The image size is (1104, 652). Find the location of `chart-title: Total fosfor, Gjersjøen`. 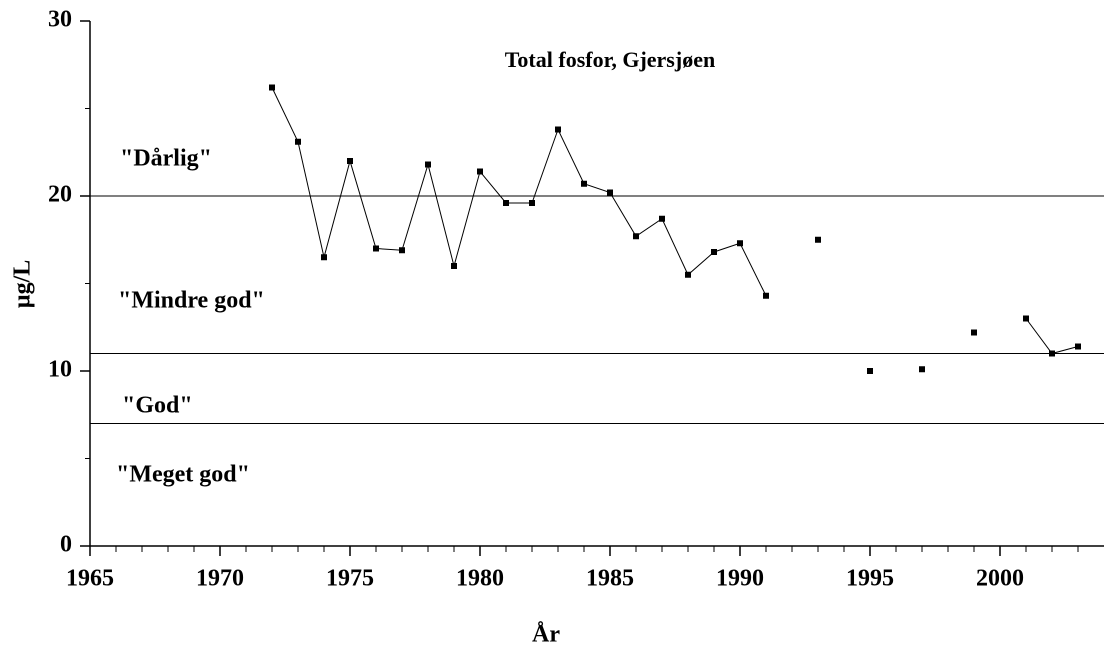

chart-title: Total fosfor, Gjersjøen is located at coordinates (610, 59).